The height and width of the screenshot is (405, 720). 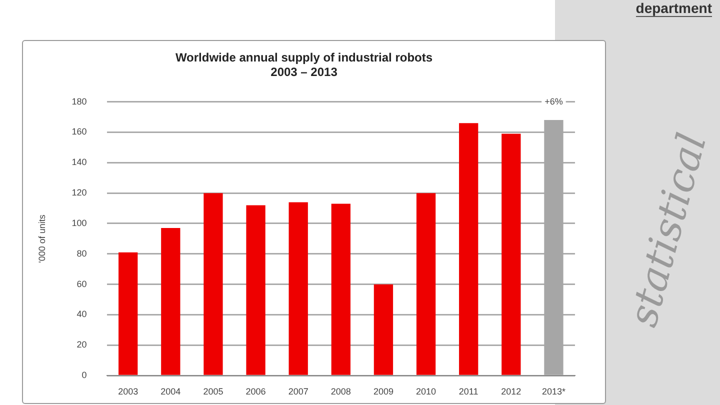 I want to click on y-tick-label: 60, so click(x=81, y=283).